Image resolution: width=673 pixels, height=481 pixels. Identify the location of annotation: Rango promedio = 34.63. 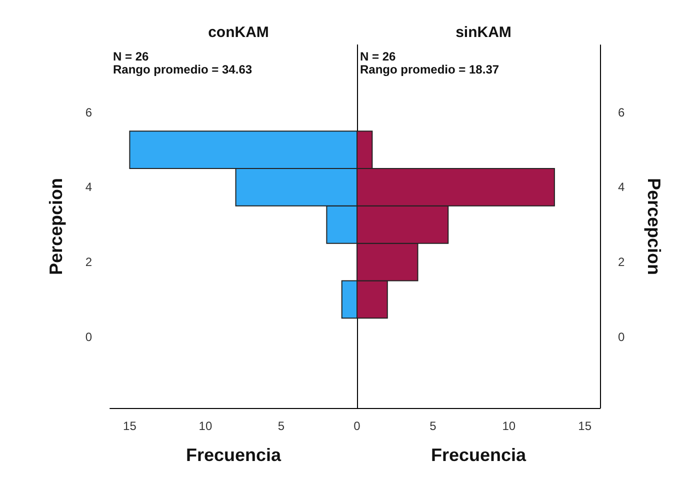
(182, 69).